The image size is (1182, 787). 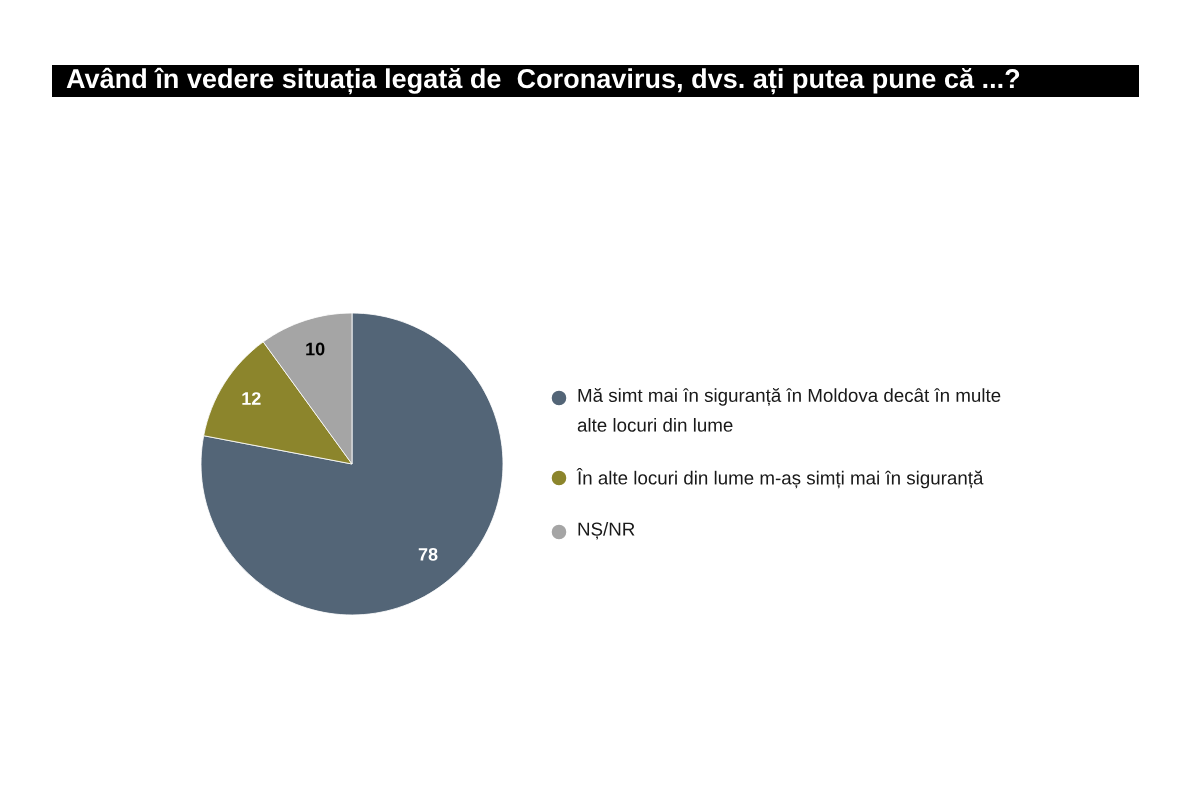 I want to click on legend-label: Mă simt mai în siguranță în Moldova decât în multe alte locuri din lume, so click(x=789, y=410).